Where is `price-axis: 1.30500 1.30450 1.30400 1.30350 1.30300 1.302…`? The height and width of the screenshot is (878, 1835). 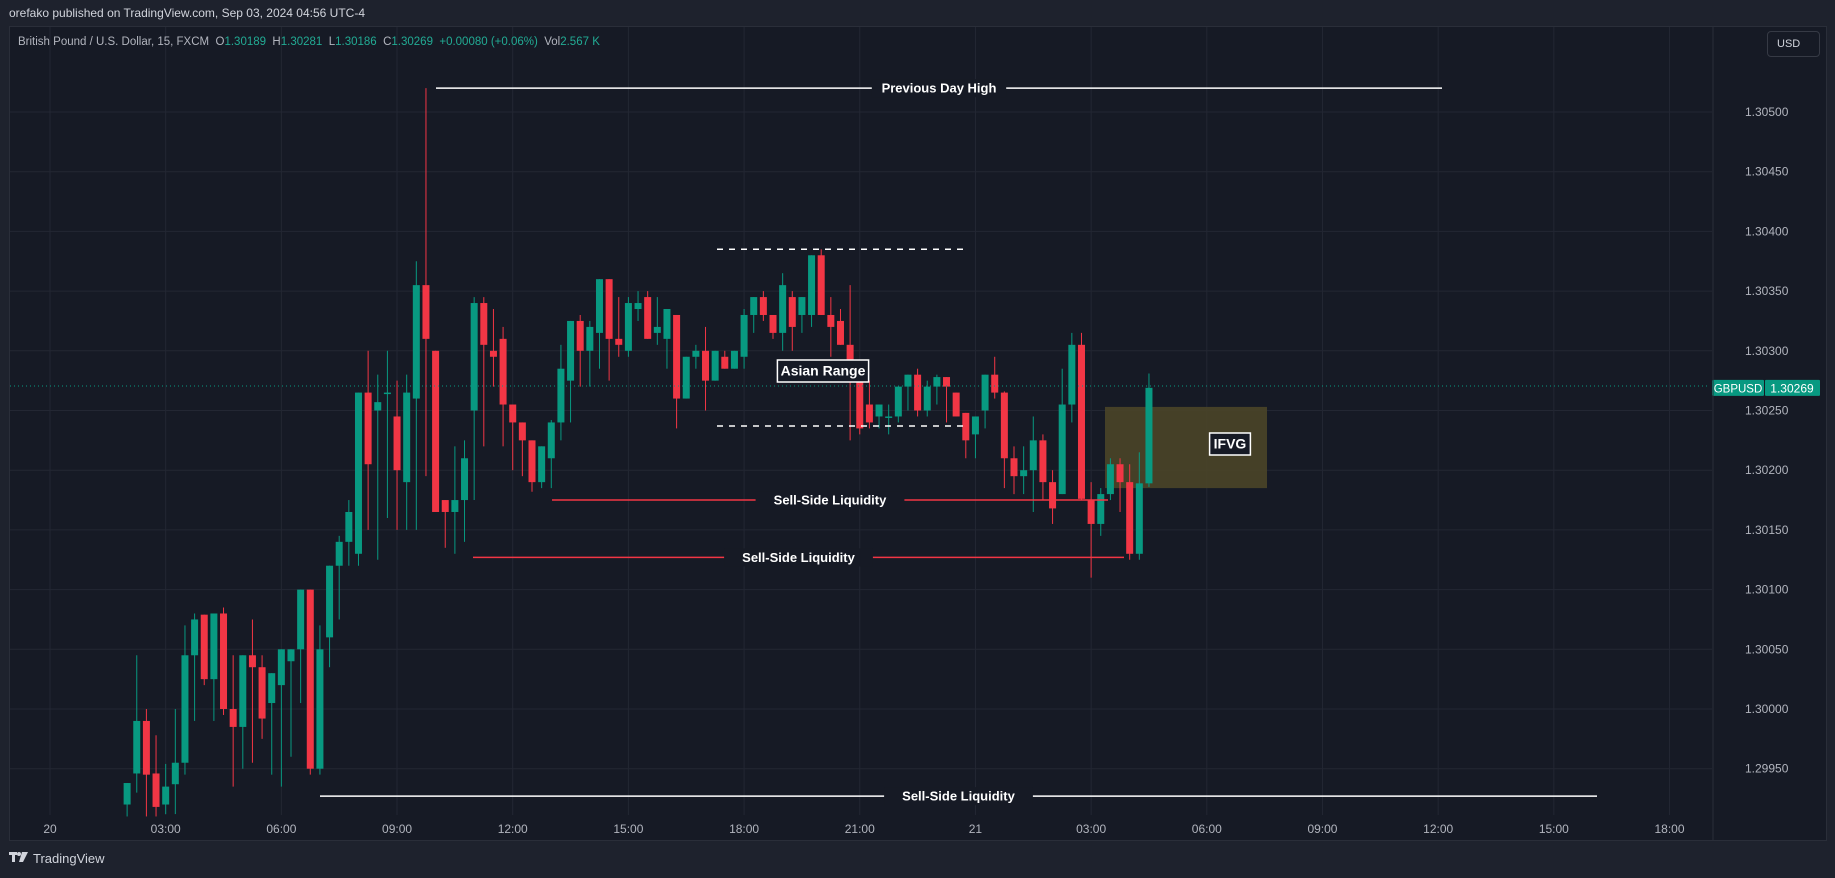
price-axis: 1.30500 1.30450 1.30400 1.30350 1.30300 1.302… is located at coordinates (1766, 440).